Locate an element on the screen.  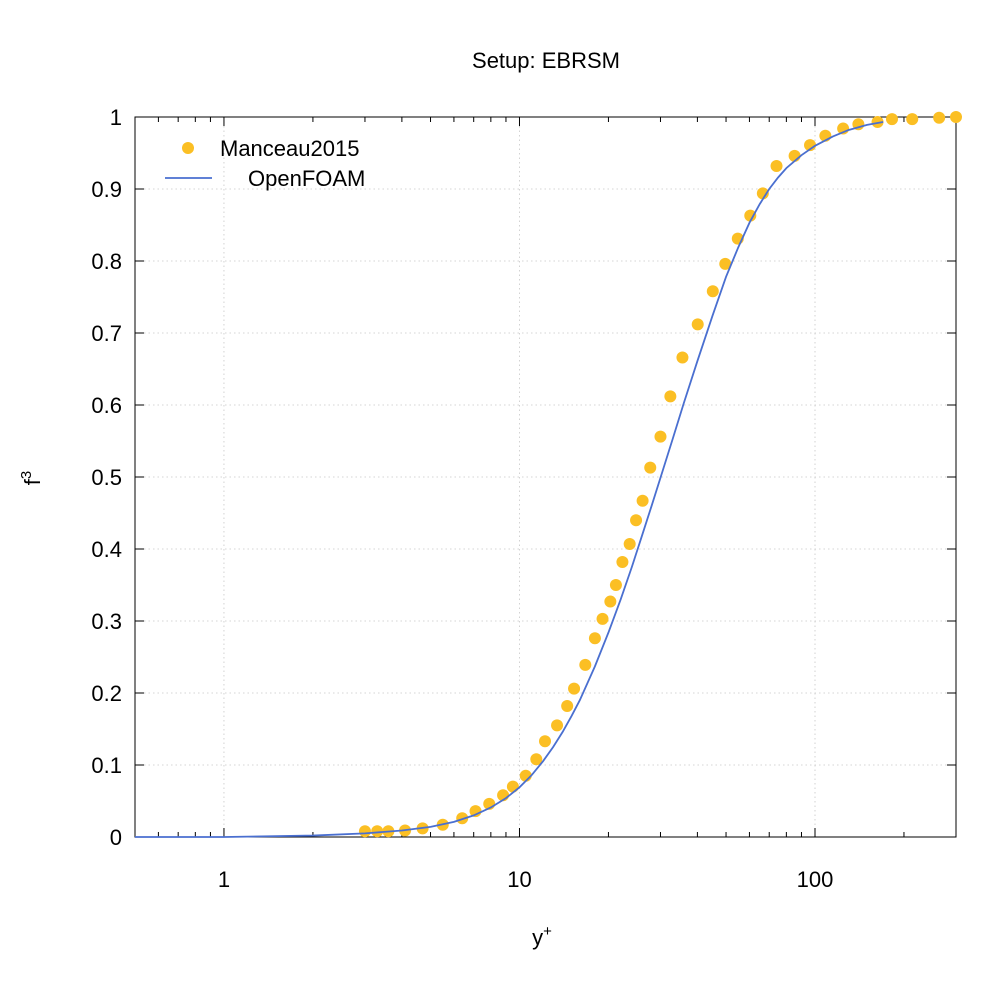
y-axis-label-group: f3 is located at coordinates (31, 478).